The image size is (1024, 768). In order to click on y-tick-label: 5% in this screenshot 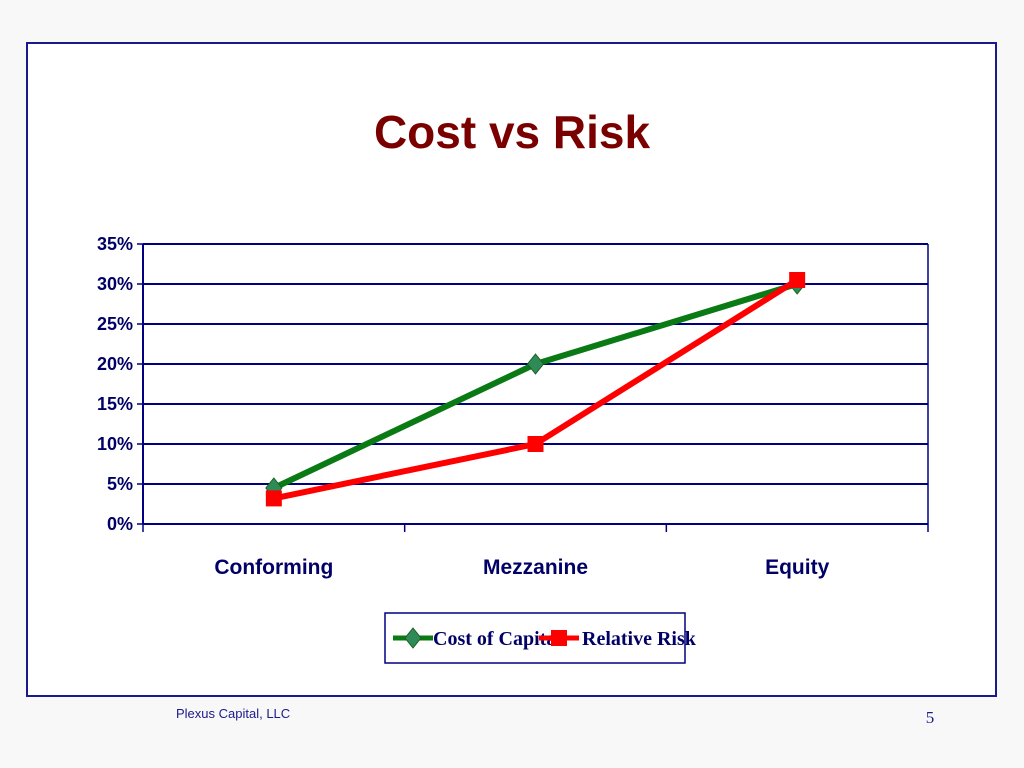, I will do `click(120, 484)`.